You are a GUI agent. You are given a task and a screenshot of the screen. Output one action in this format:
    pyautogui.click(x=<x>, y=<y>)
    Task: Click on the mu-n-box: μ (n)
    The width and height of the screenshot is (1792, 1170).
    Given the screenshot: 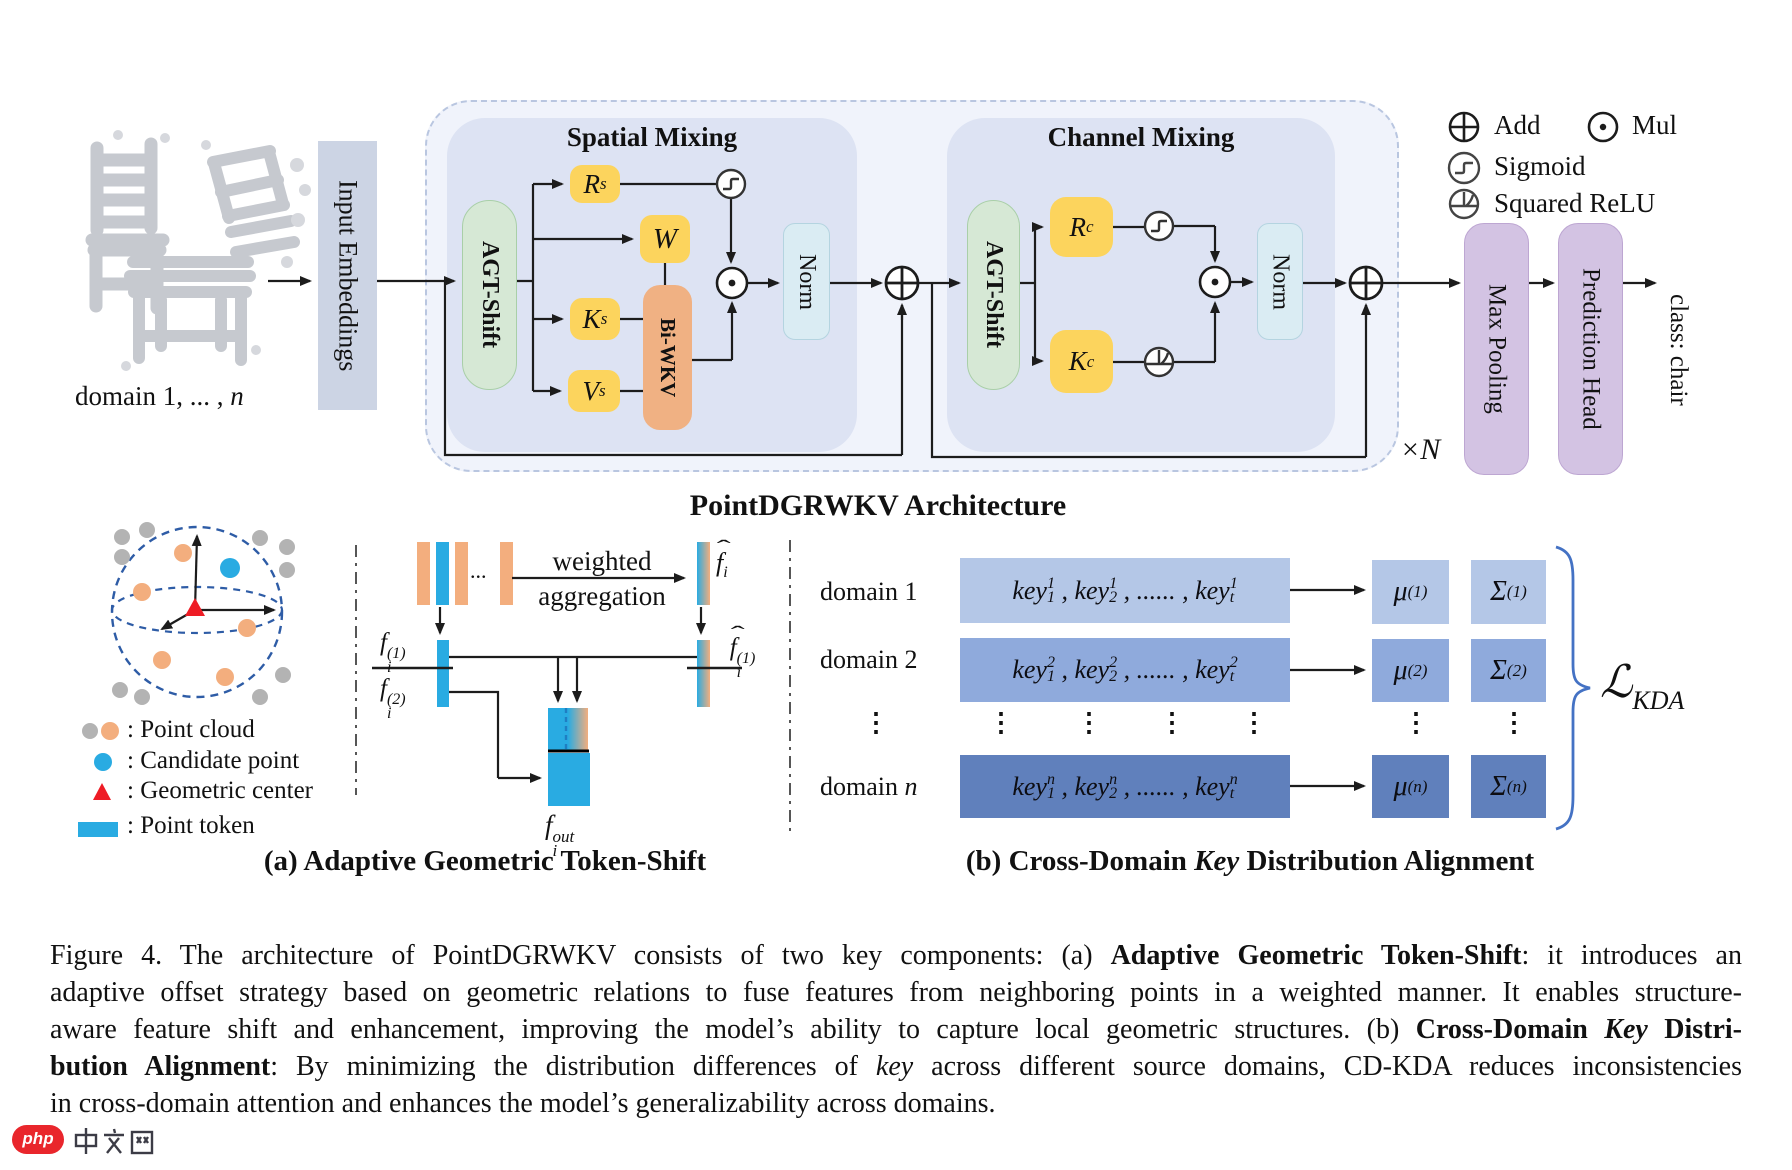 What is the action you would take?
    pyautogui.click(x=1410, y=786)
    